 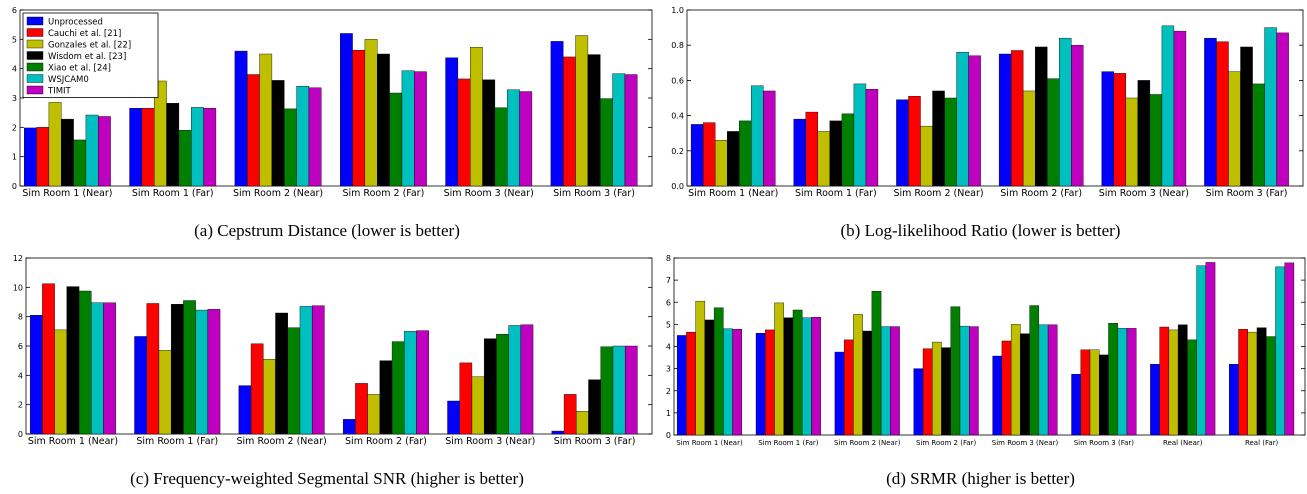 I want to click on bar-xiao-et-al-24-sim-room-3-near, so click(x=1156, y=140).